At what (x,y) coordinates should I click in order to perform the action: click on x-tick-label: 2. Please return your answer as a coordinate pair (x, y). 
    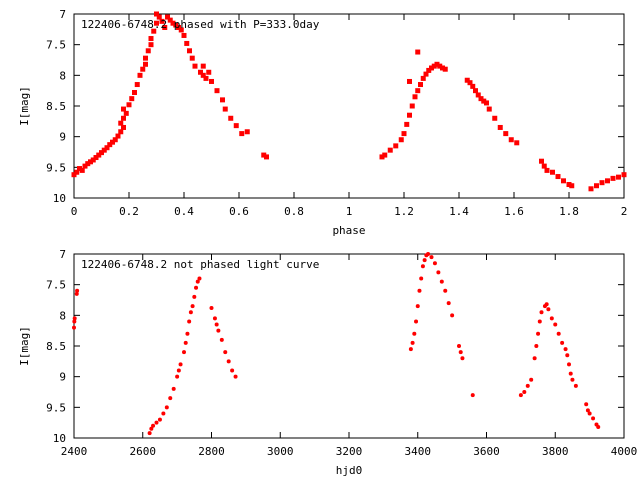
    Looking at the image, I should click on (624, 211).